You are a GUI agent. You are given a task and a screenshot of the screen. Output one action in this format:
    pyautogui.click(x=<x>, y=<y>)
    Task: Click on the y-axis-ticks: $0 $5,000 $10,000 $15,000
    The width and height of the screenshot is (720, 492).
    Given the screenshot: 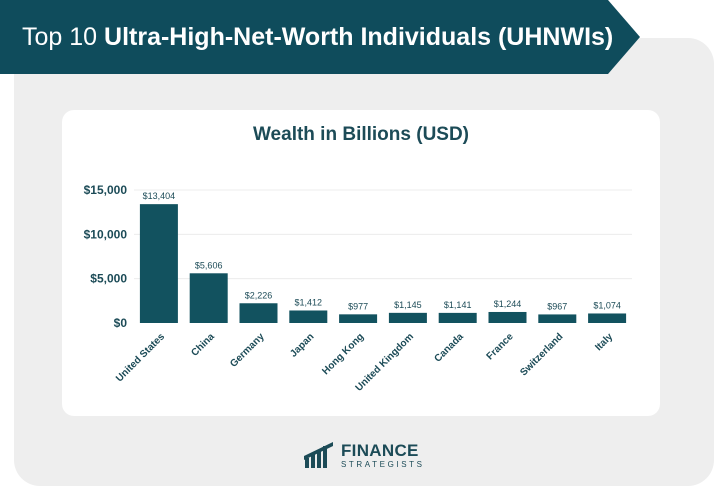 What is the action you would take?
    pyautogui.click(x=106, y=256)
    